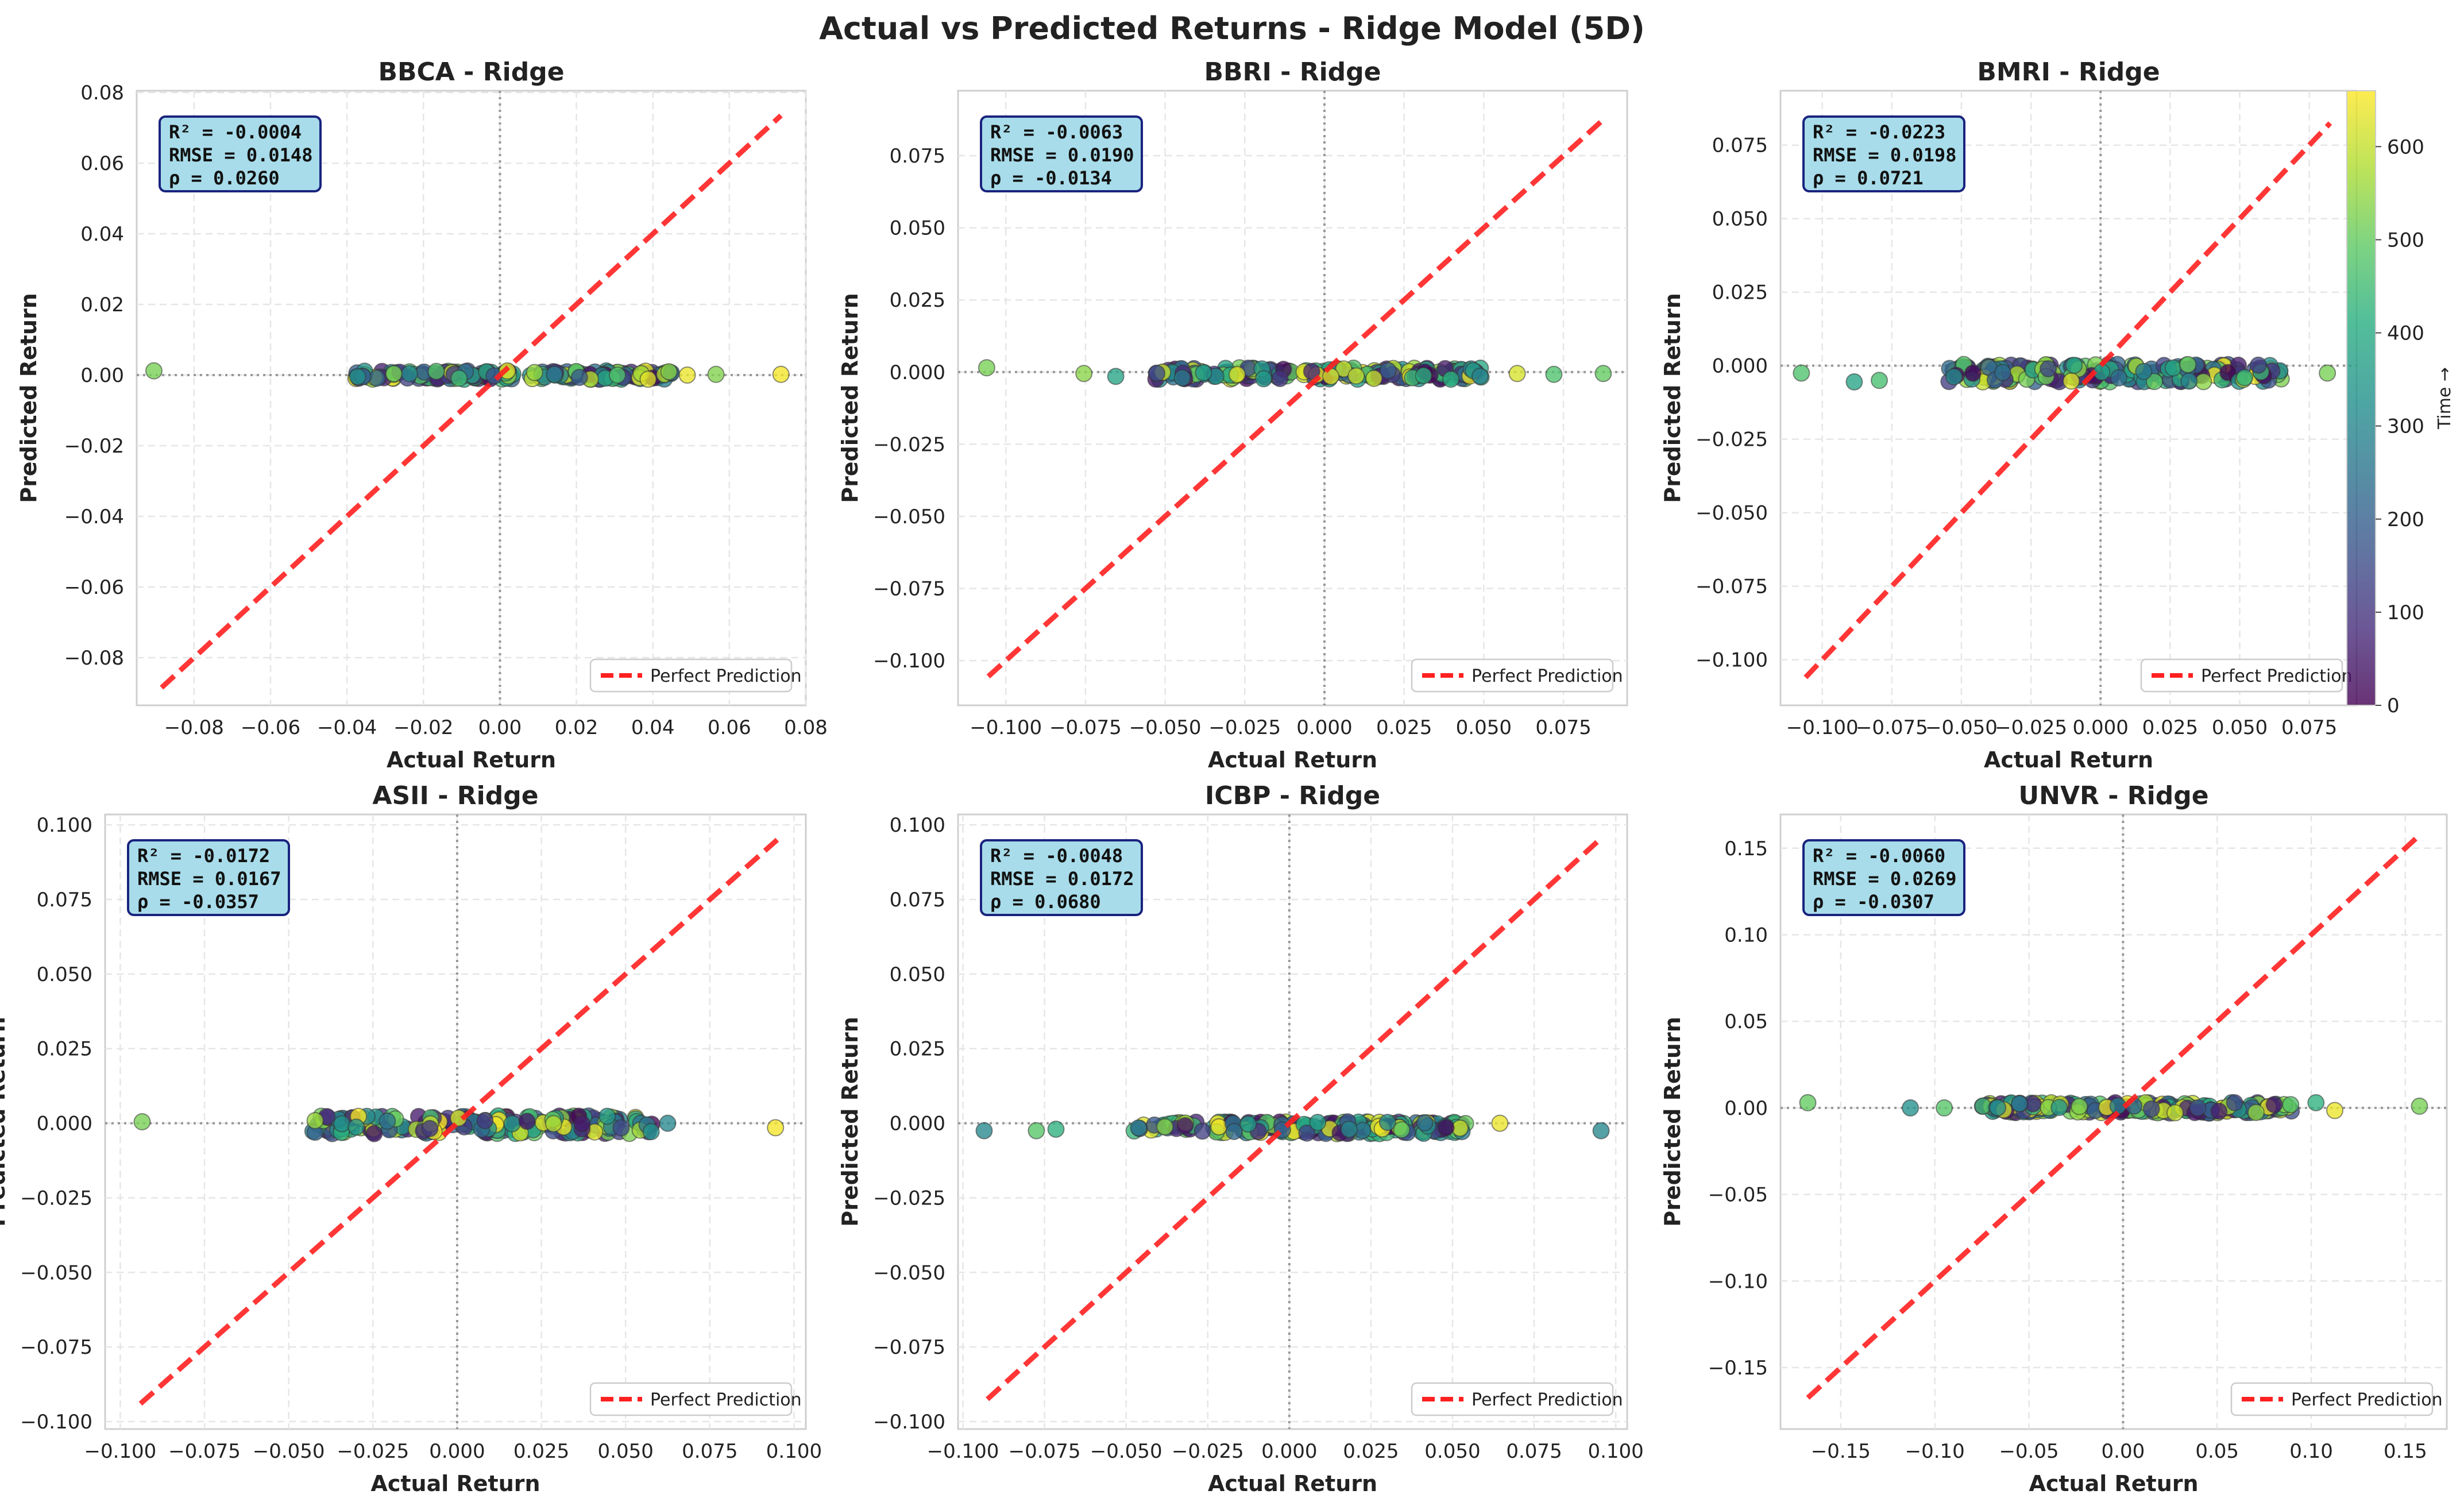  Describe the element at coordinates (1746, 1022) in the screenshot. I see `y-tick-label: 0.05` at that location.